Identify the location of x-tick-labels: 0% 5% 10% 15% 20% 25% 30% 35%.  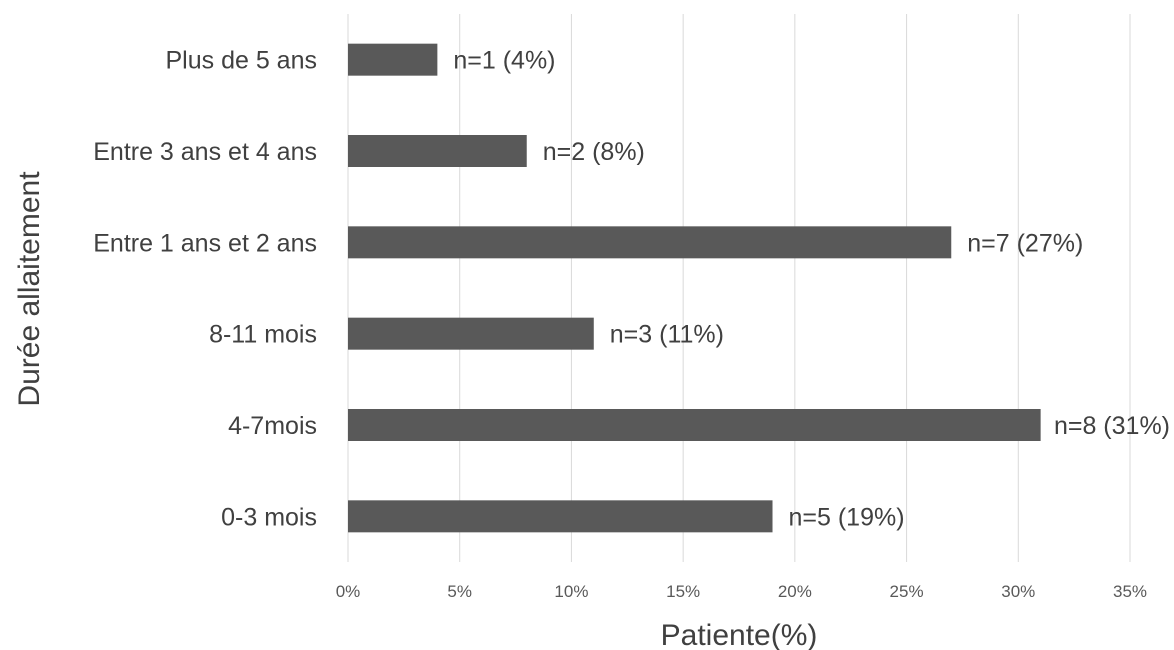
(741, 591).